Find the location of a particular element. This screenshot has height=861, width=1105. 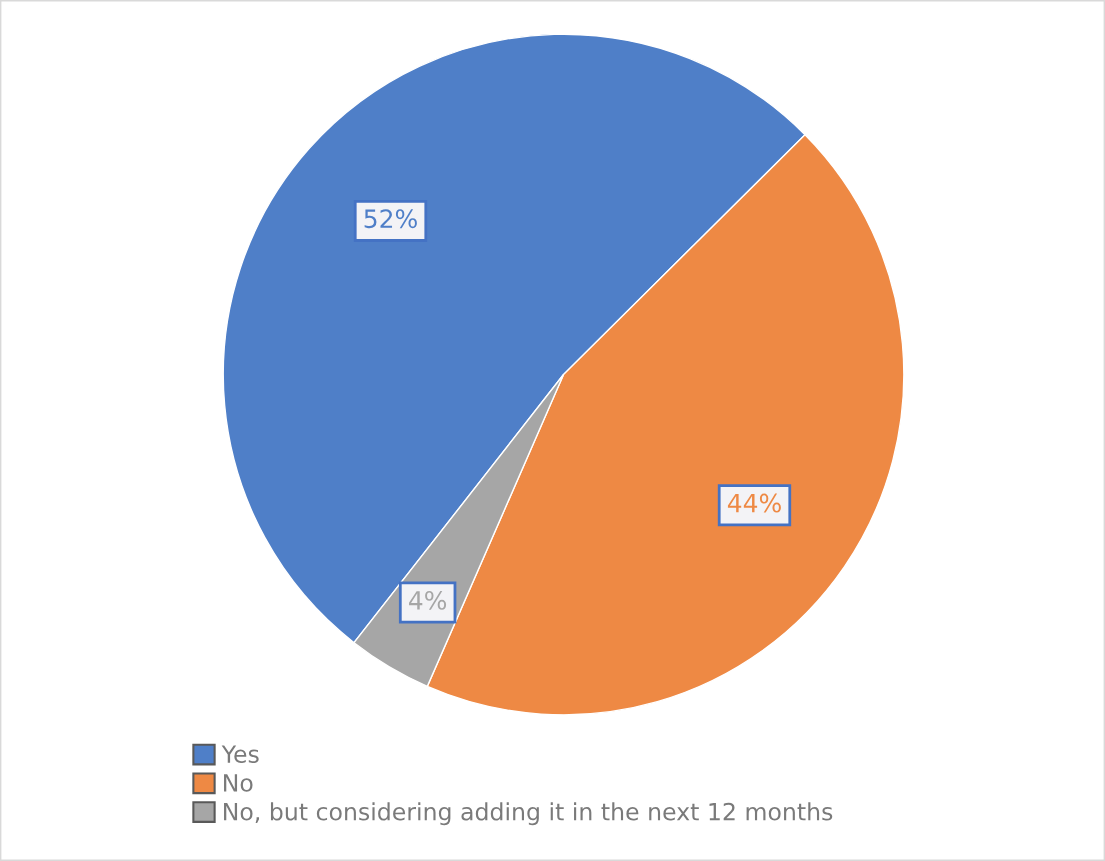

legend-label: No is located at coordinates (238, 783).